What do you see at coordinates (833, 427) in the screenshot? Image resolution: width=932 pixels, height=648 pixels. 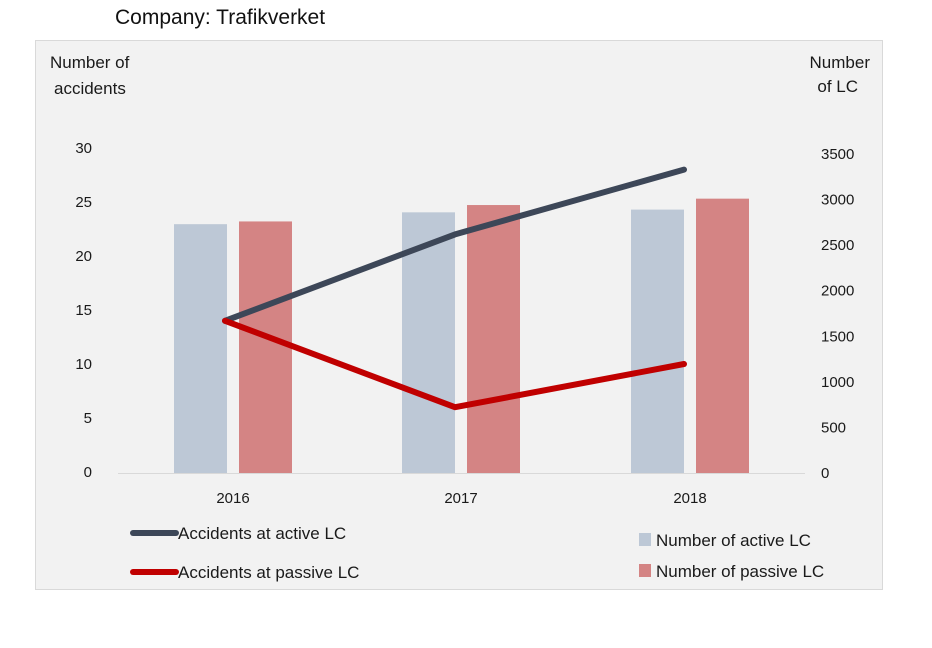 I see `right-tick-label: 500` at bounding box center [833, 427].